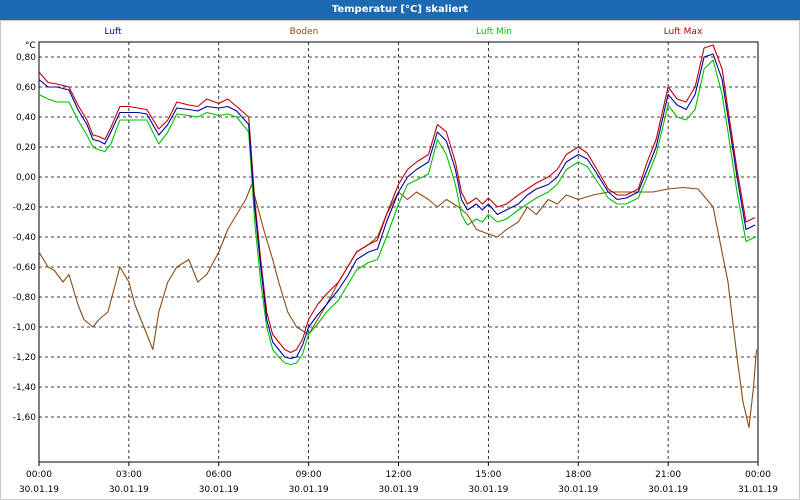  Describe the element at coordinates (129, 475) in the screenshot. I see `x-tick-time-label: 03:00` at that location.